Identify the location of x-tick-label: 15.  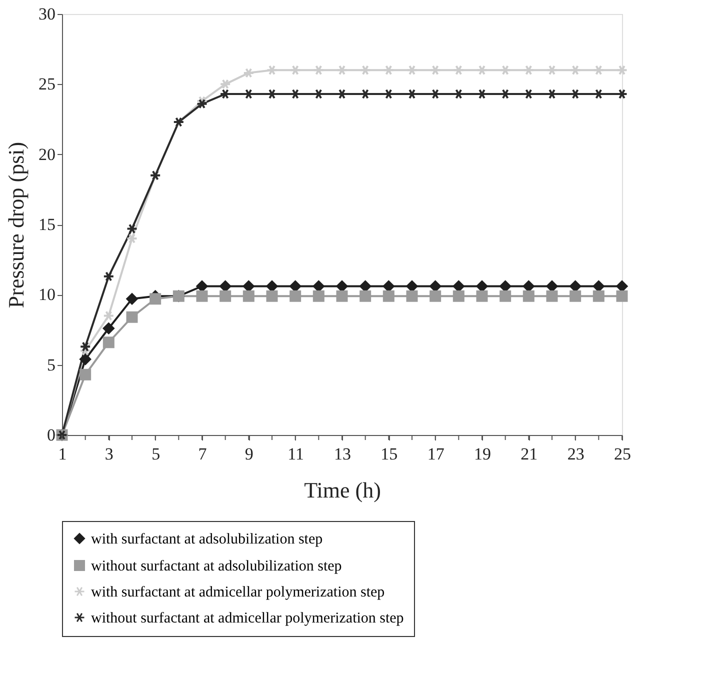
(389, 454).